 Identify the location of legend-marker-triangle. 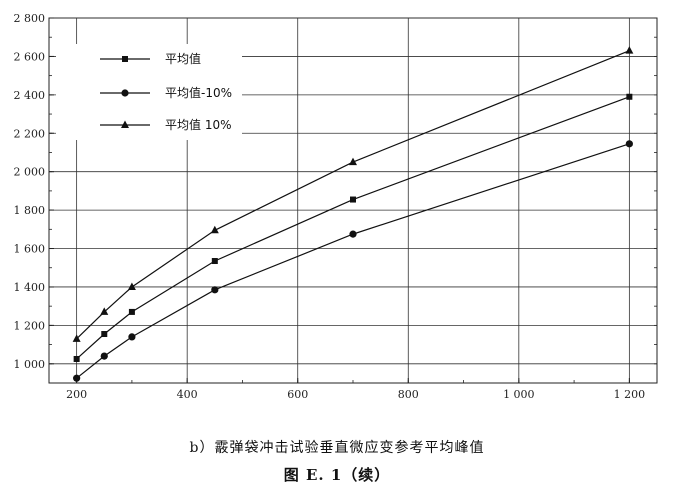
(125, 124).